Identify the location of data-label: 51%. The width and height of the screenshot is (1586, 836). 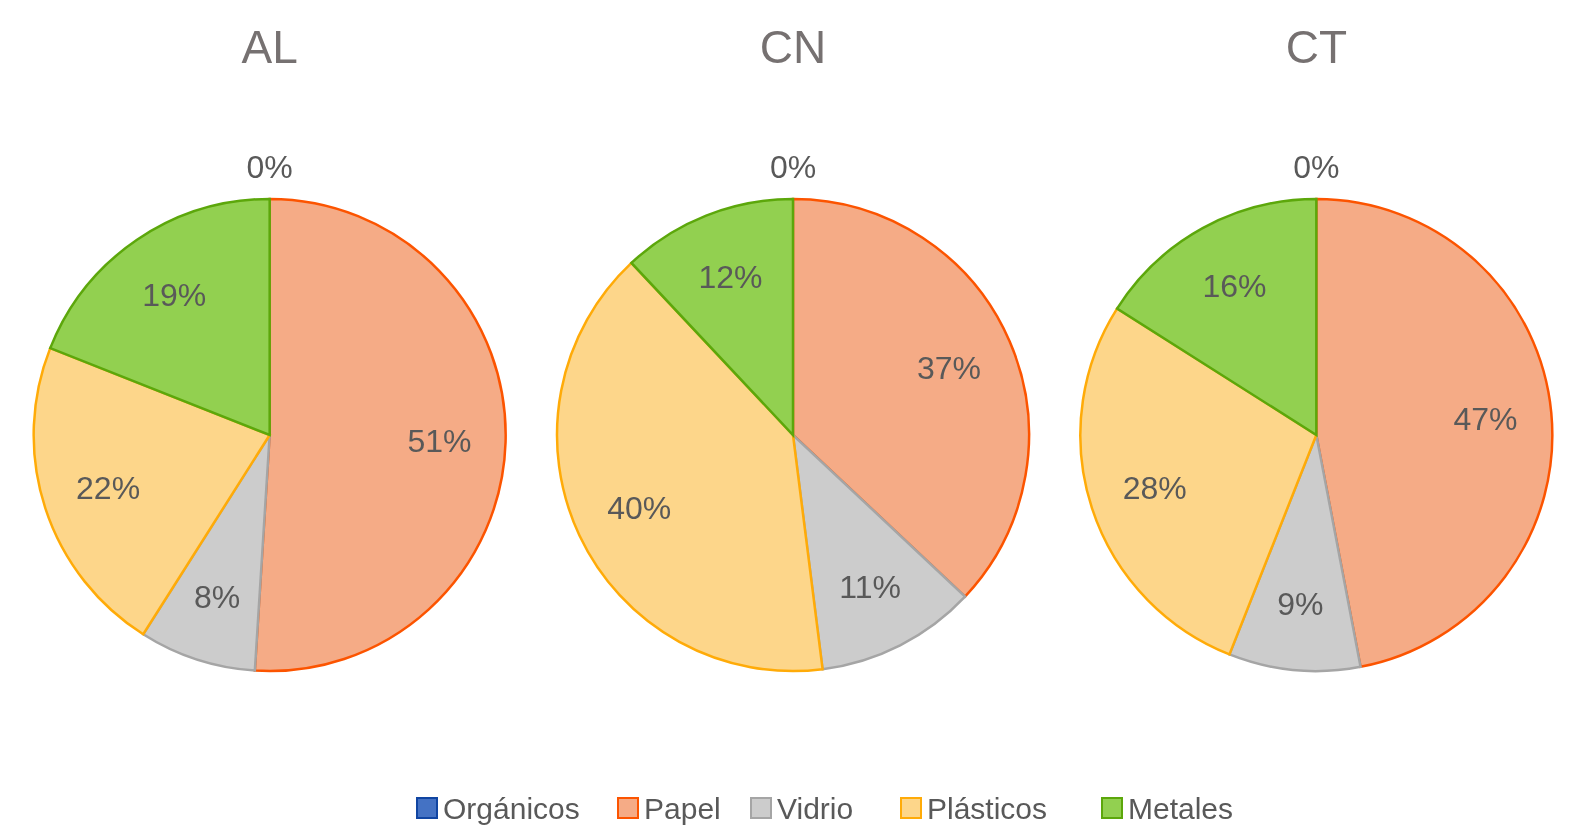
(439, 440).